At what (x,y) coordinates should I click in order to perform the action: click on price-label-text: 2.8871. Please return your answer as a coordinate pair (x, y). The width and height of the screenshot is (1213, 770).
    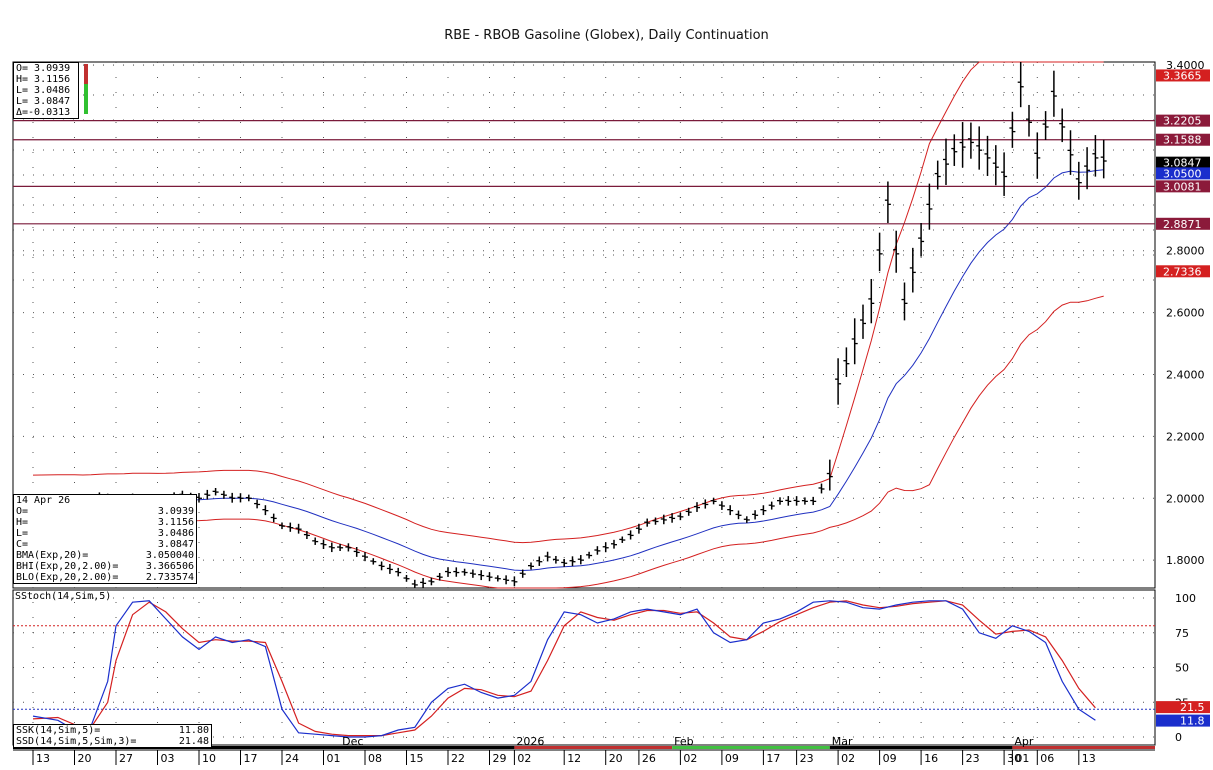
    Looking at the image, I should click on (1182, 224).